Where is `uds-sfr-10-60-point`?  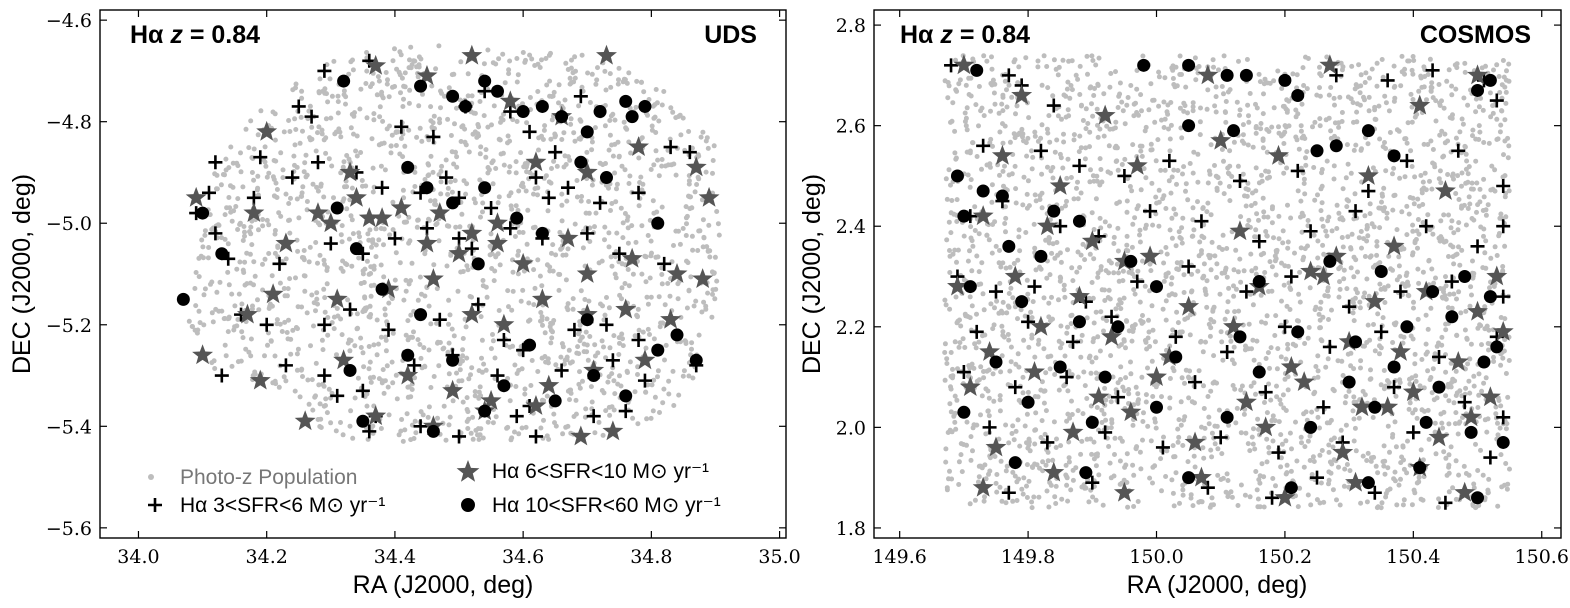 uds-sfr-10-60-point is located at coordinates (658, 350).